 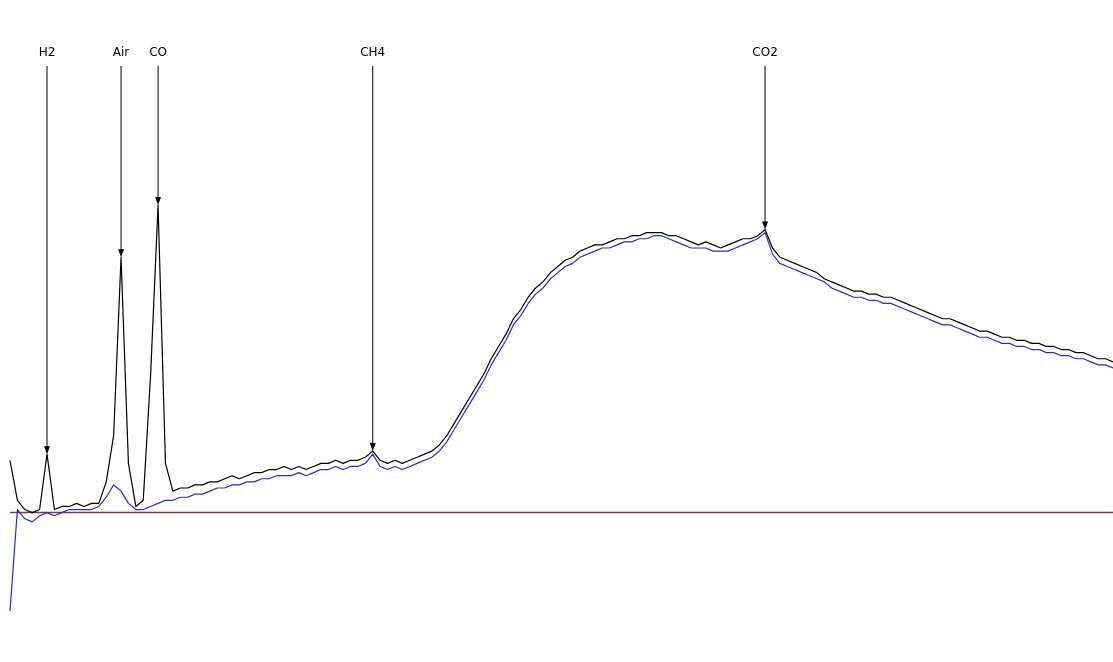 What do you see at coordinates (158, 52) in the screenshot?
I see `text: CO` at bounding box center [158, 52].